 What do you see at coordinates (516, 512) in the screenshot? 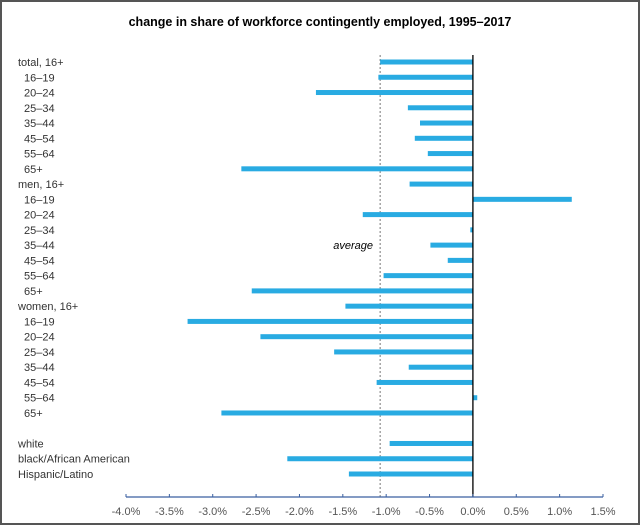
I see `x-tick-label: 0.5%` at bounding box center [516, 512].